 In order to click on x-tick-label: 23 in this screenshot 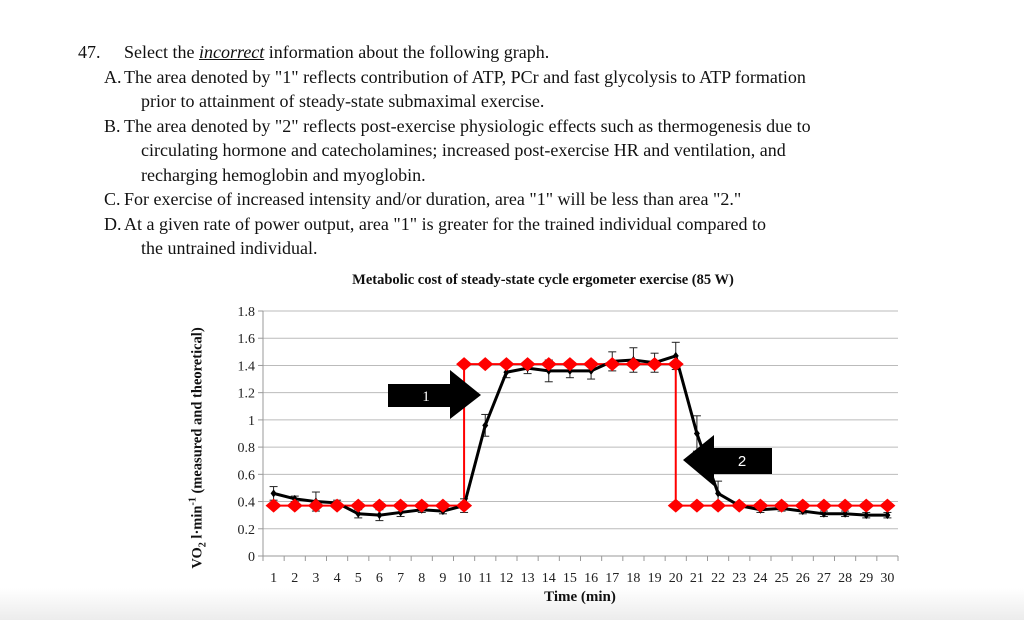, I will do `click(739, 578)`.